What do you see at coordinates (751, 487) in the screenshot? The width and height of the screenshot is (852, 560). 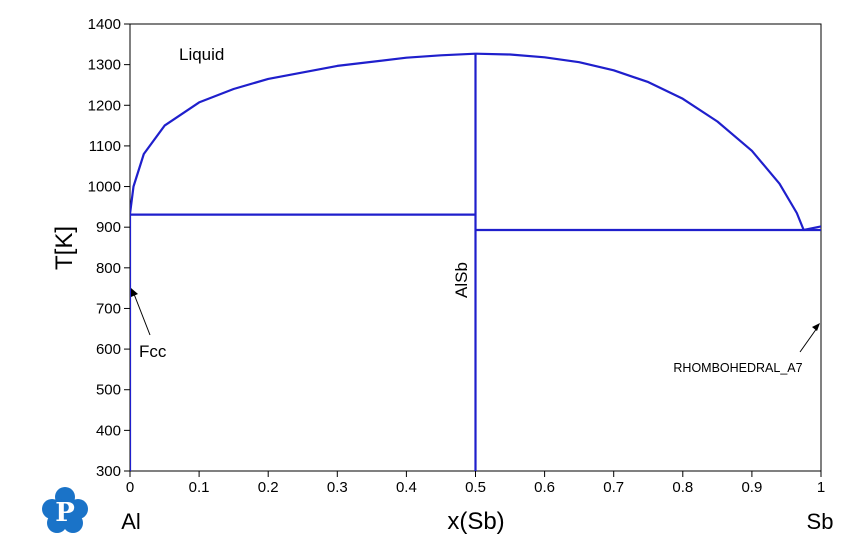 I see `x-tick-label: 0.9` at bounding box center [751, 487].